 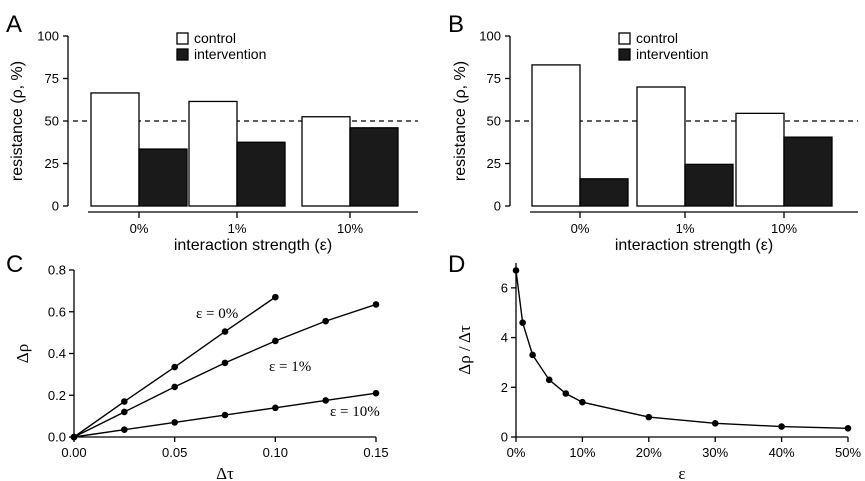 What do you see at coordinates (57, 395) in the screenshot?
I see `y-tick-label: 0.2` at bounding box center [57, 395].